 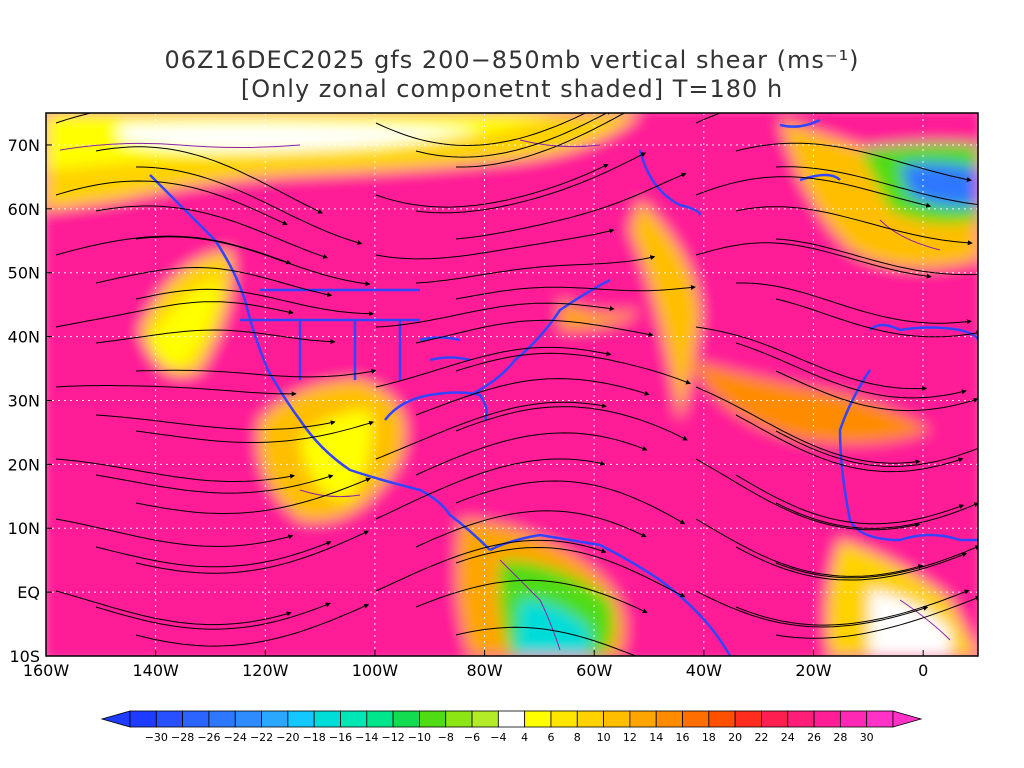 What do you see at coordinates (392, 737) in the screenshot?
I see `colorbar-label: −12` at bounding box center [392, 737].